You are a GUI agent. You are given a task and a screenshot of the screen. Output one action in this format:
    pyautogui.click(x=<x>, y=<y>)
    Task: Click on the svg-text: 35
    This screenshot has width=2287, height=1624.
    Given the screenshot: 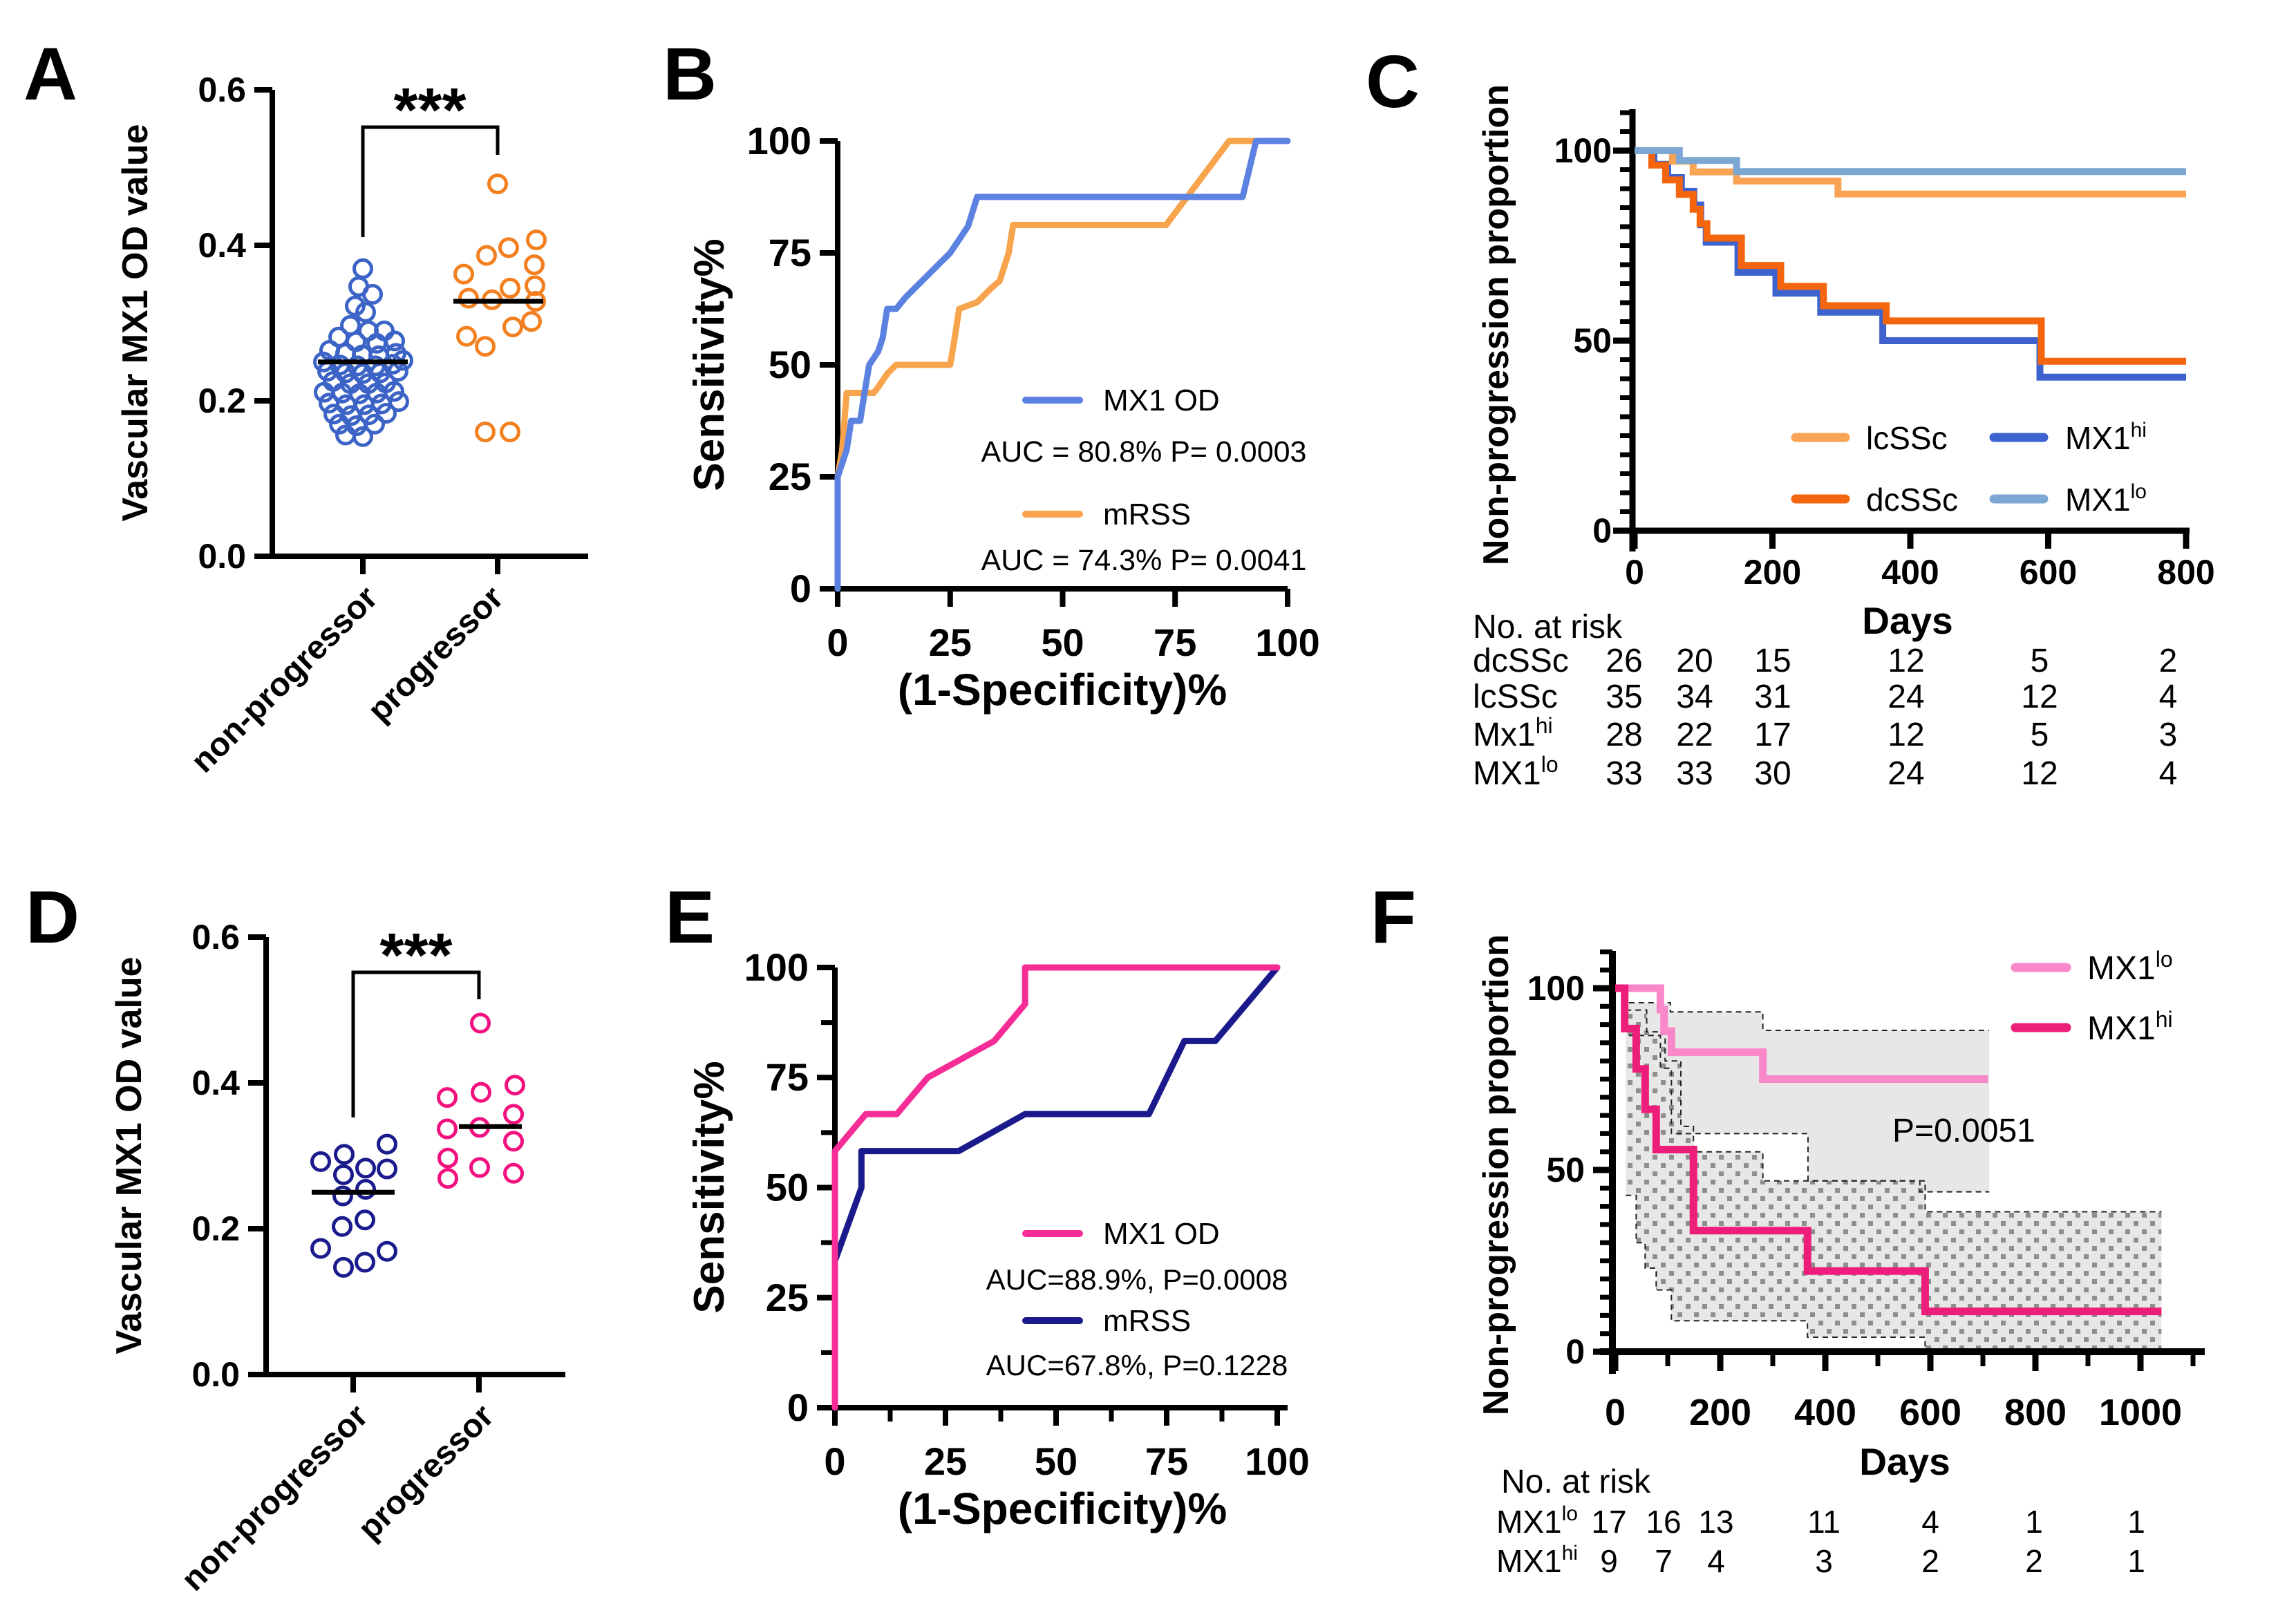 What is the action you would take?
    pyautogui.click(x=1624, y=697)
    